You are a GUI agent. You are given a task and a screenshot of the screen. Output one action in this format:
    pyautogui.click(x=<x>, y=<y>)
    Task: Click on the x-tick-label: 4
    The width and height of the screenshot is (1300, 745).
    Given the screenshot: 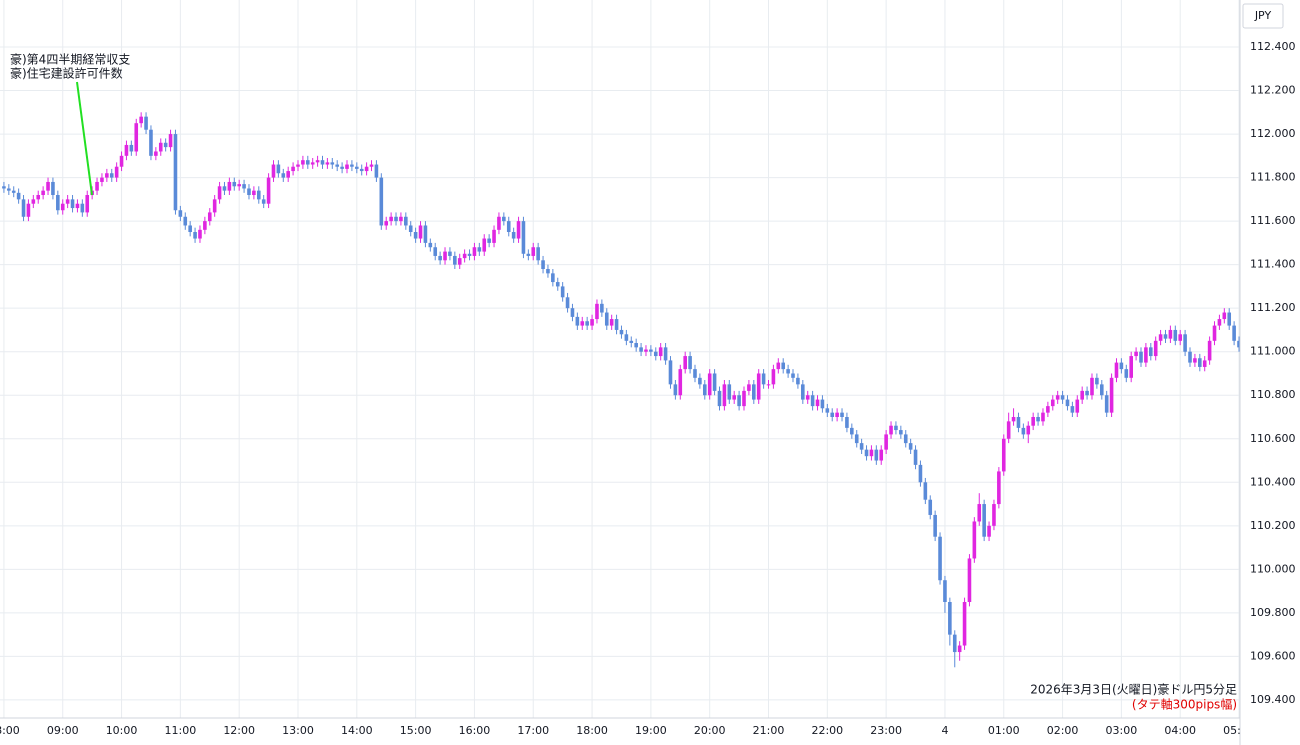 What is the action you would take?
    pyautogui.click(x=944, y=730)
    